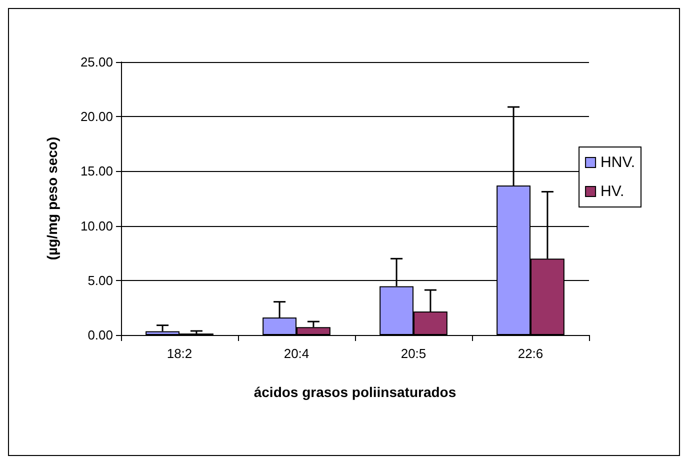 This screenshot has height=466, width=690. Describe the element at coordinates (96, 171) in the screenshot. I see `y-tick-label: 15.00` at that location.